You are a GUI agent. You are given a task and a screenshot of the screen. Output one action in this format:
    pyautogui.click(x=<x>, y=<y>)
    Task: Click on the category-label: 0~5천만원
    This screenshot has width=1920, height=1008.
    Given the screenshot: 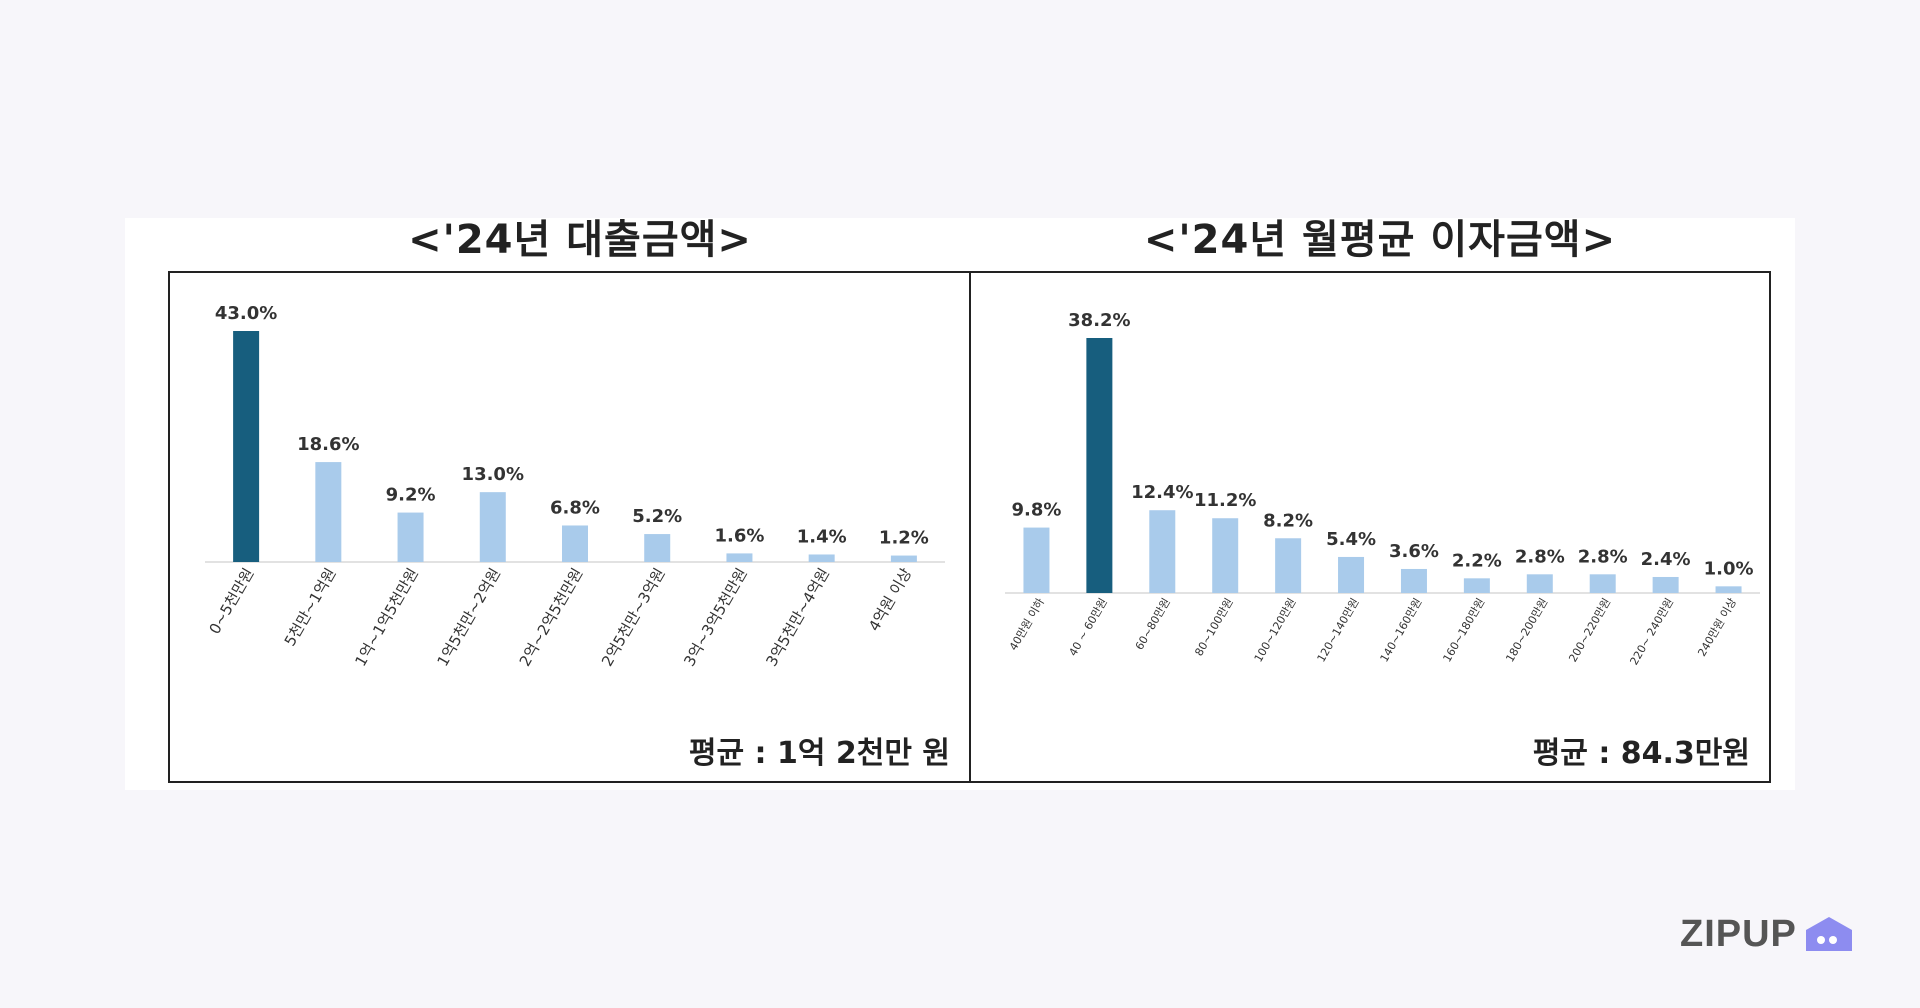 What is the action you would take?
    pyautogui.click(x=231, y=601)
    